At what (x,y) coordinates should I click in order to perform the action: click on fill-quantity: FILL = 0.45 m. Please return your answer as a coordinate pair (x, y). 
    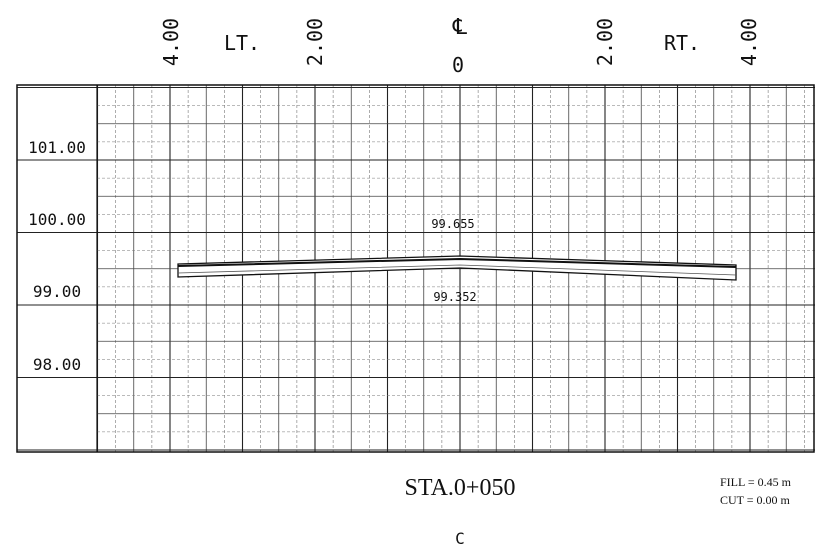
    Looking at the image, I should click on (756, 482).